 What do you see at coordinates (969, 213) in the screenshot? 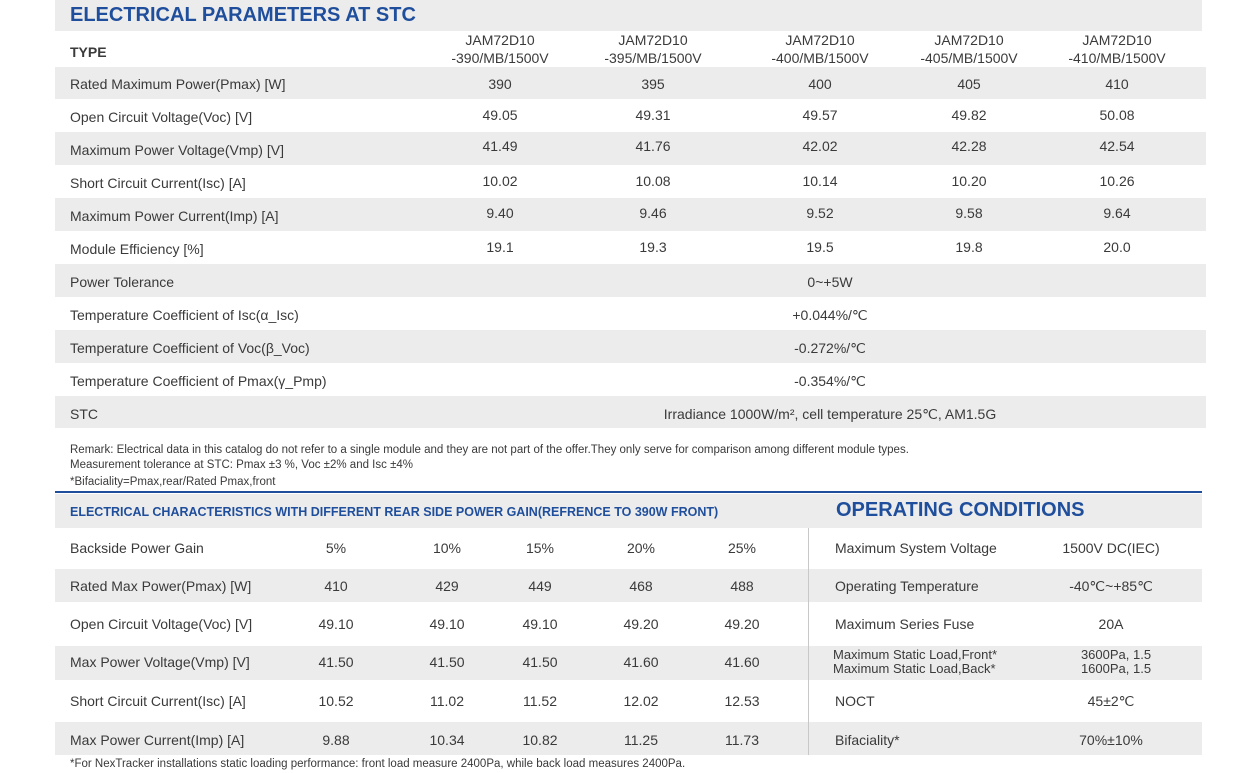
I see `stc-cell: 9.58` at bounding box center [969, 213].